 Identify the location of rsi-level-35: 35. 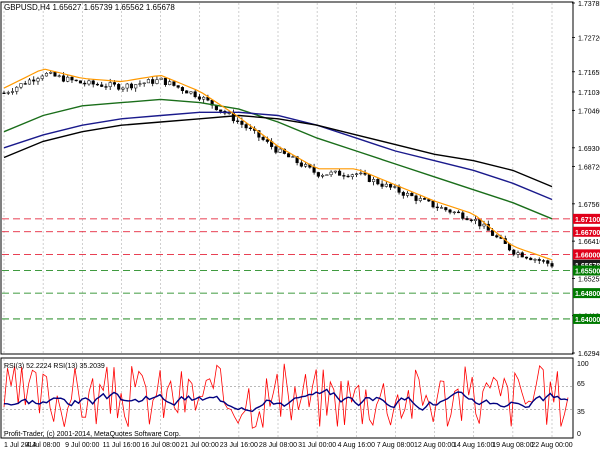
(581, 412).